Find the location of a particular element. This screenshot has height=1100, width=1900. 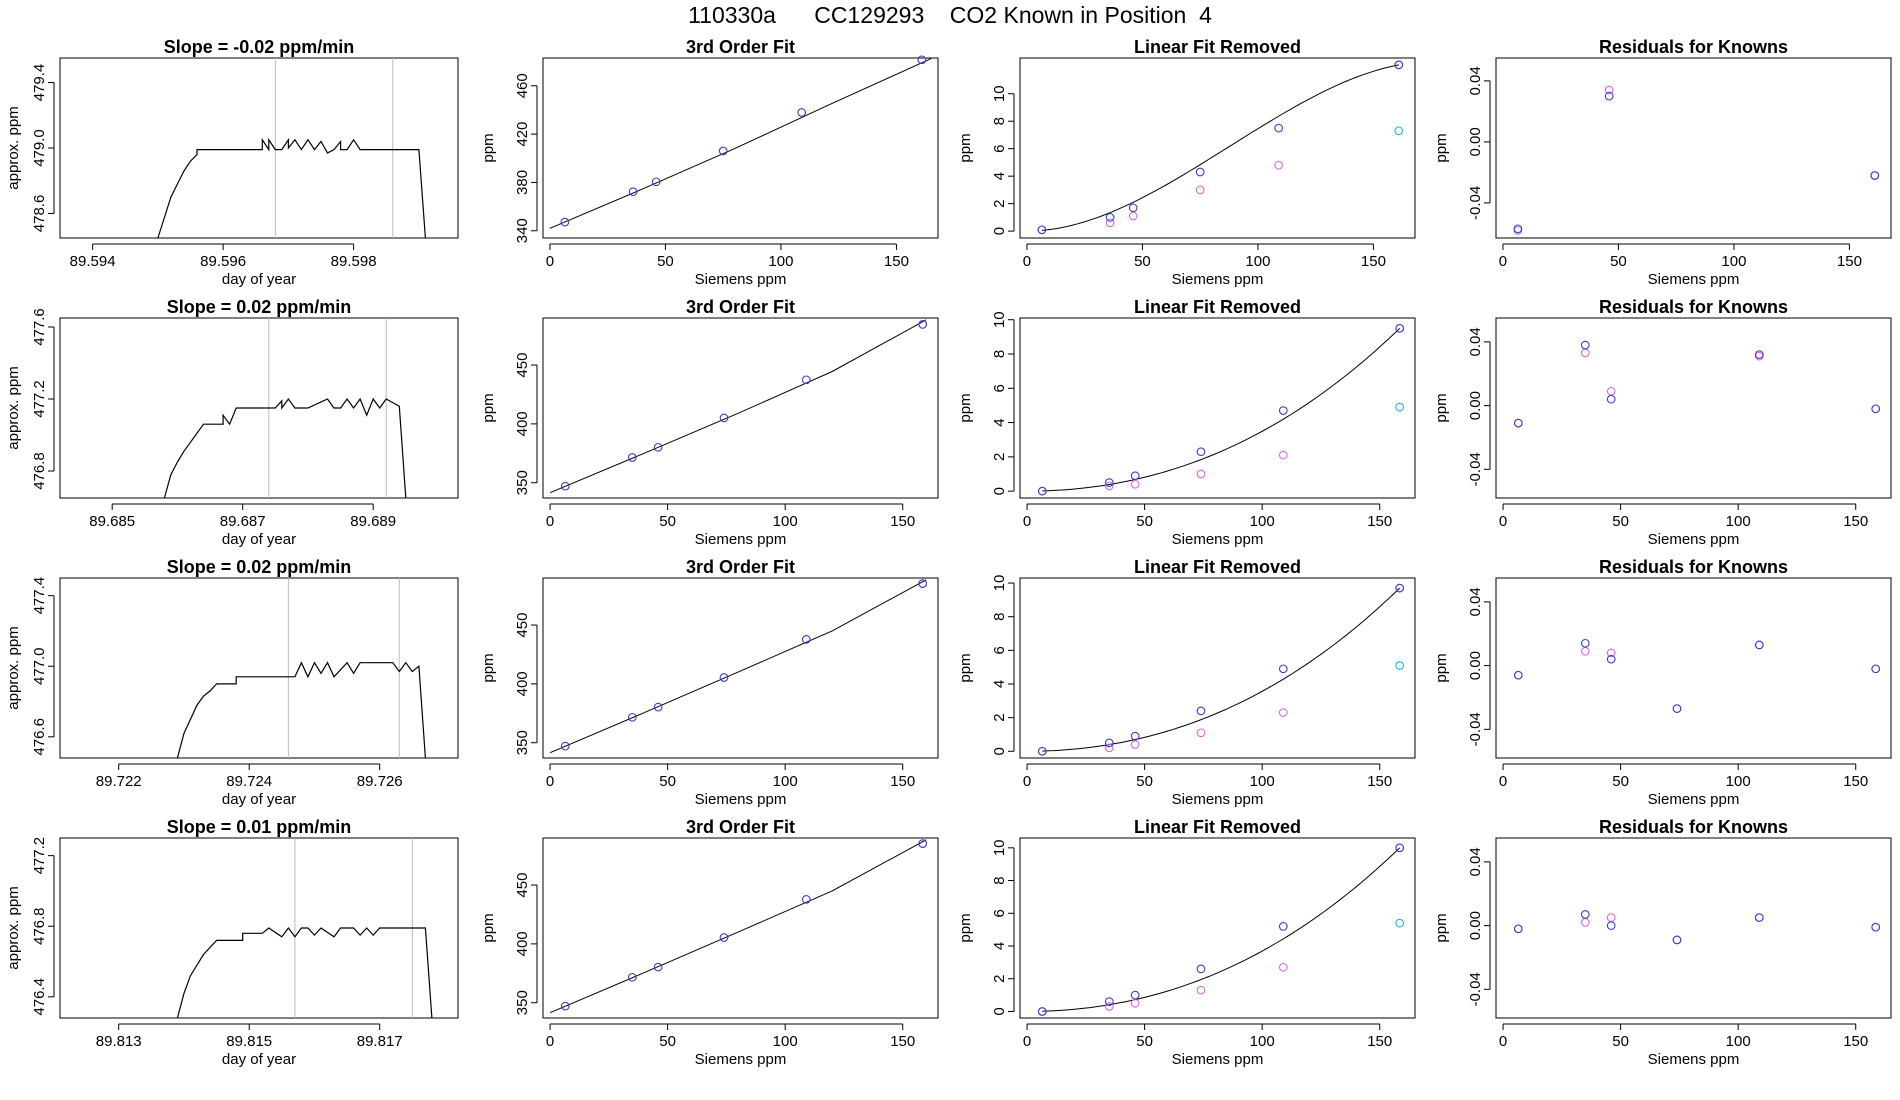

chart-3-3-y-tick-label: 0.00 is located at coordinates (1475, 925).